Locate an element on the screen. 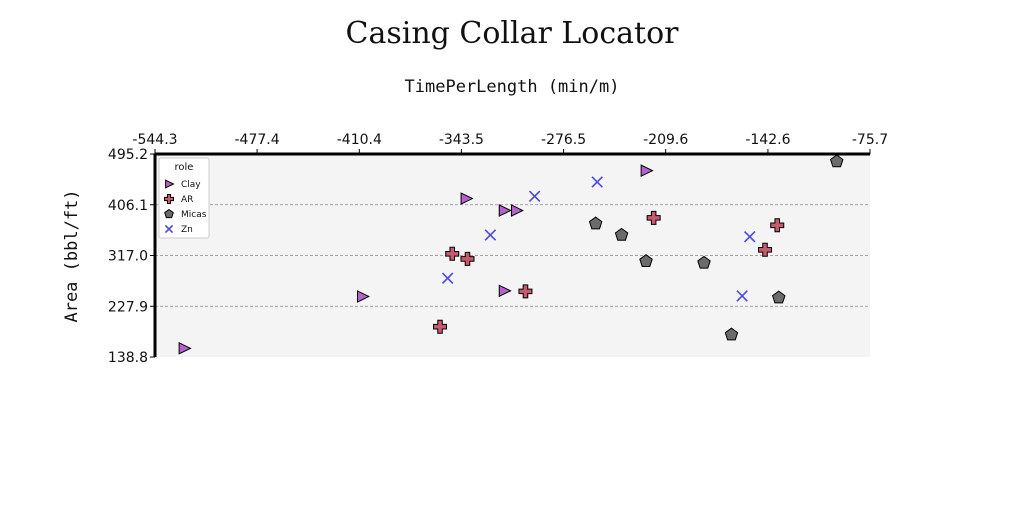  legend-marker-ar is located at coordinates (169, 199).